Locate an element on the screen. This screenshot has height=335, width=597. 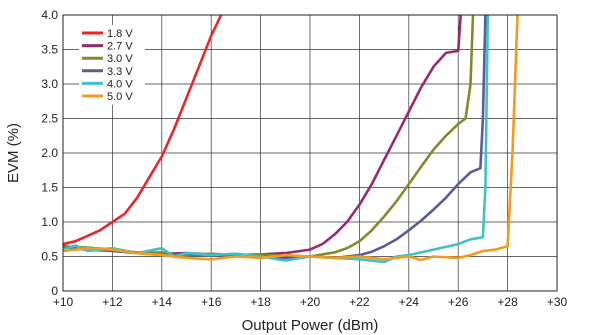
x-tick-label: +30 is located at coordinates (557, 302).